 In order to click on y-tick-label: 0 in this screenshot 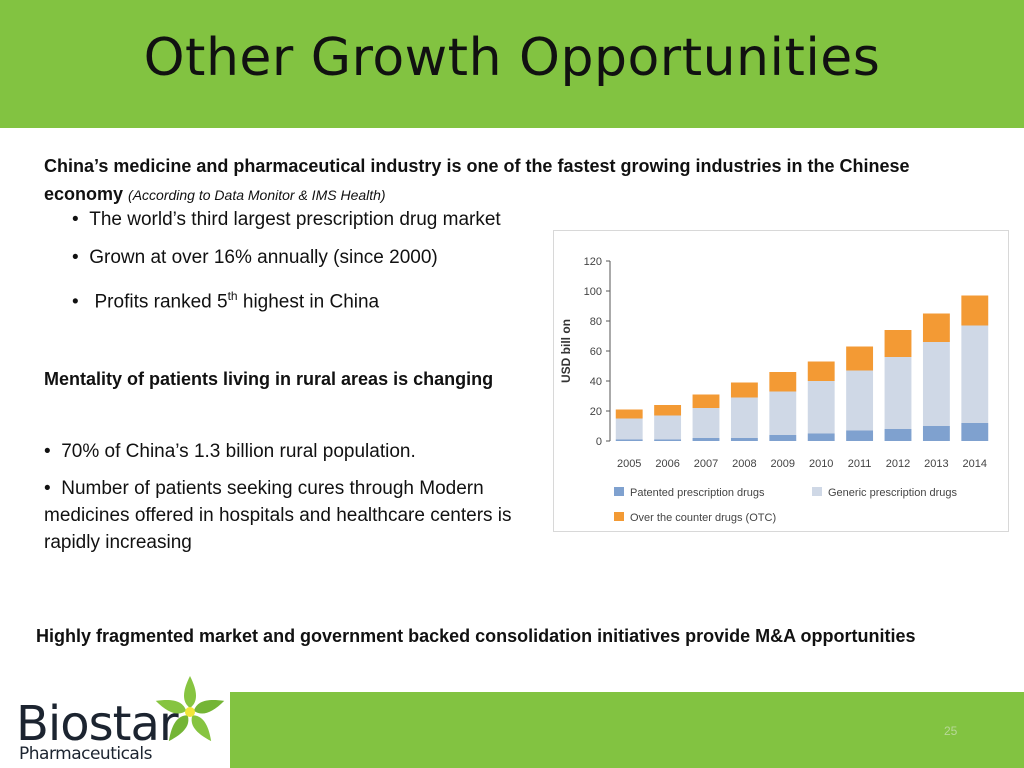, I will do `click(599, 442)`.